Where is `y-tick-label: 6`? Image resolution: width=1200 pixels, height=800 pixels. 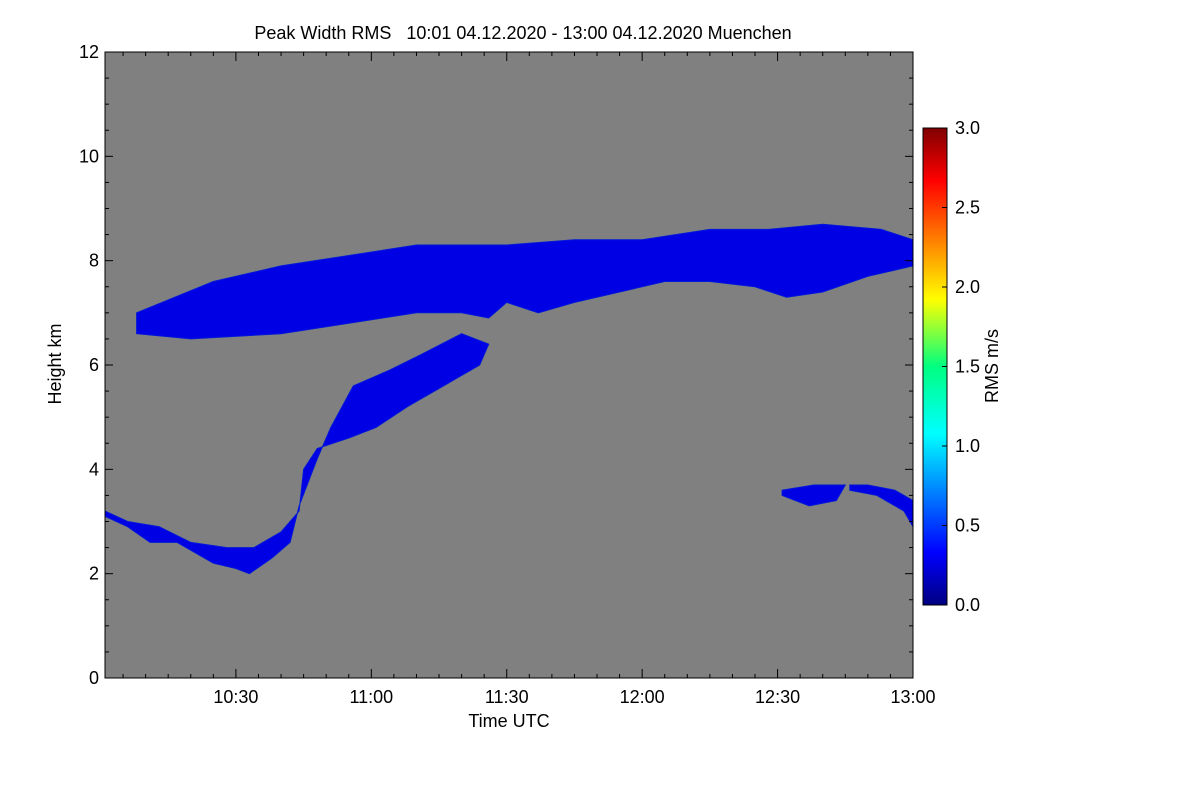
y-tick-label: 6 is located at coordinates (94, 365).